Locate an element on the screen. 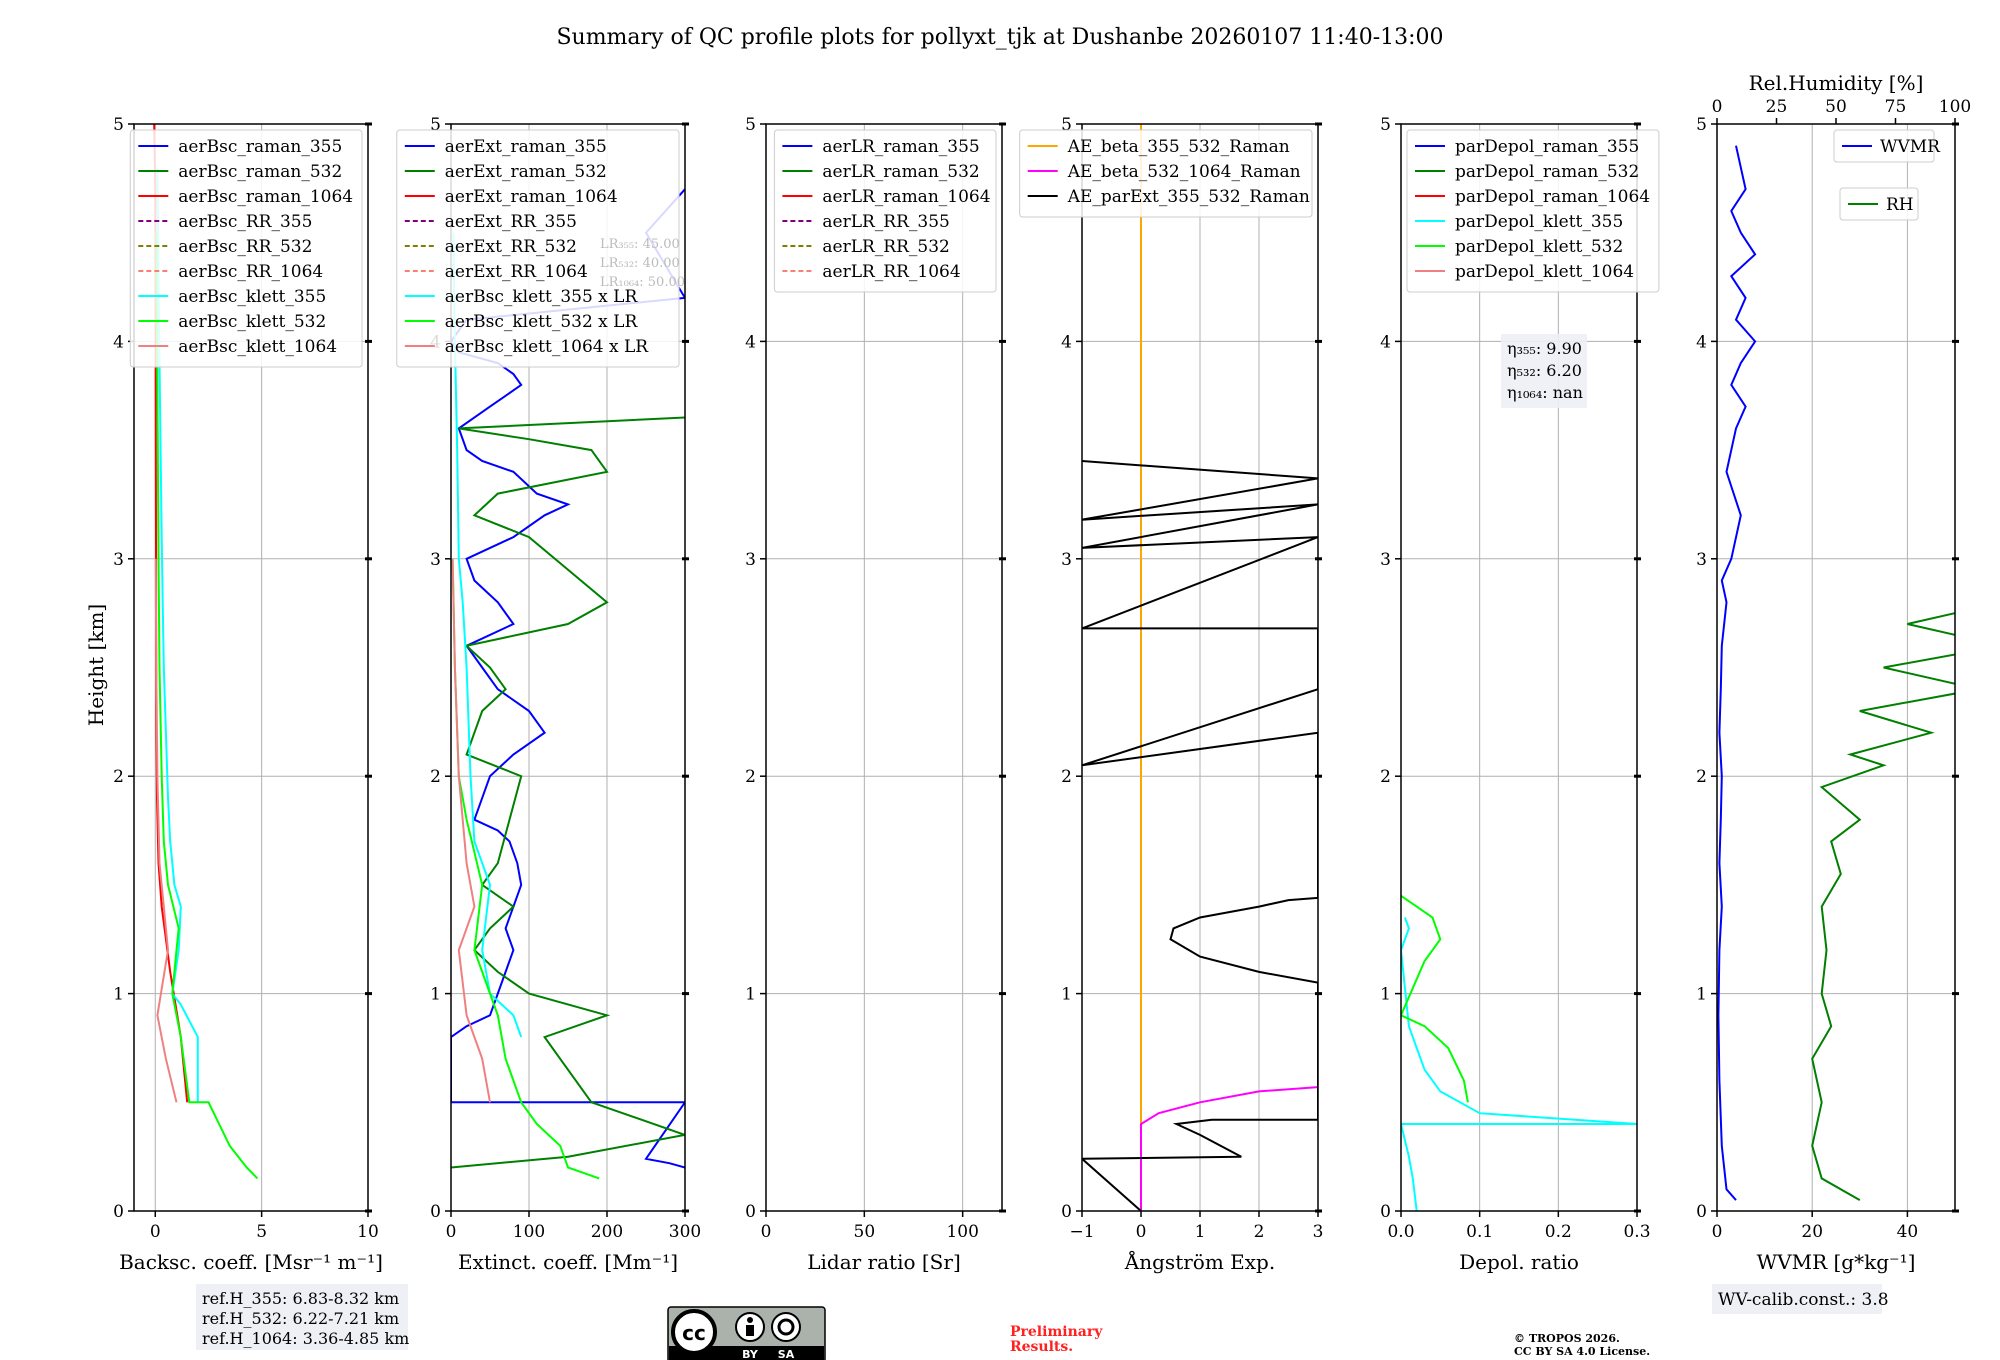 Image resolution: width=2000 pixels, height=1360 pixels. x-tick-label-backscatter: 0 is located at coordinates (155, 1232).